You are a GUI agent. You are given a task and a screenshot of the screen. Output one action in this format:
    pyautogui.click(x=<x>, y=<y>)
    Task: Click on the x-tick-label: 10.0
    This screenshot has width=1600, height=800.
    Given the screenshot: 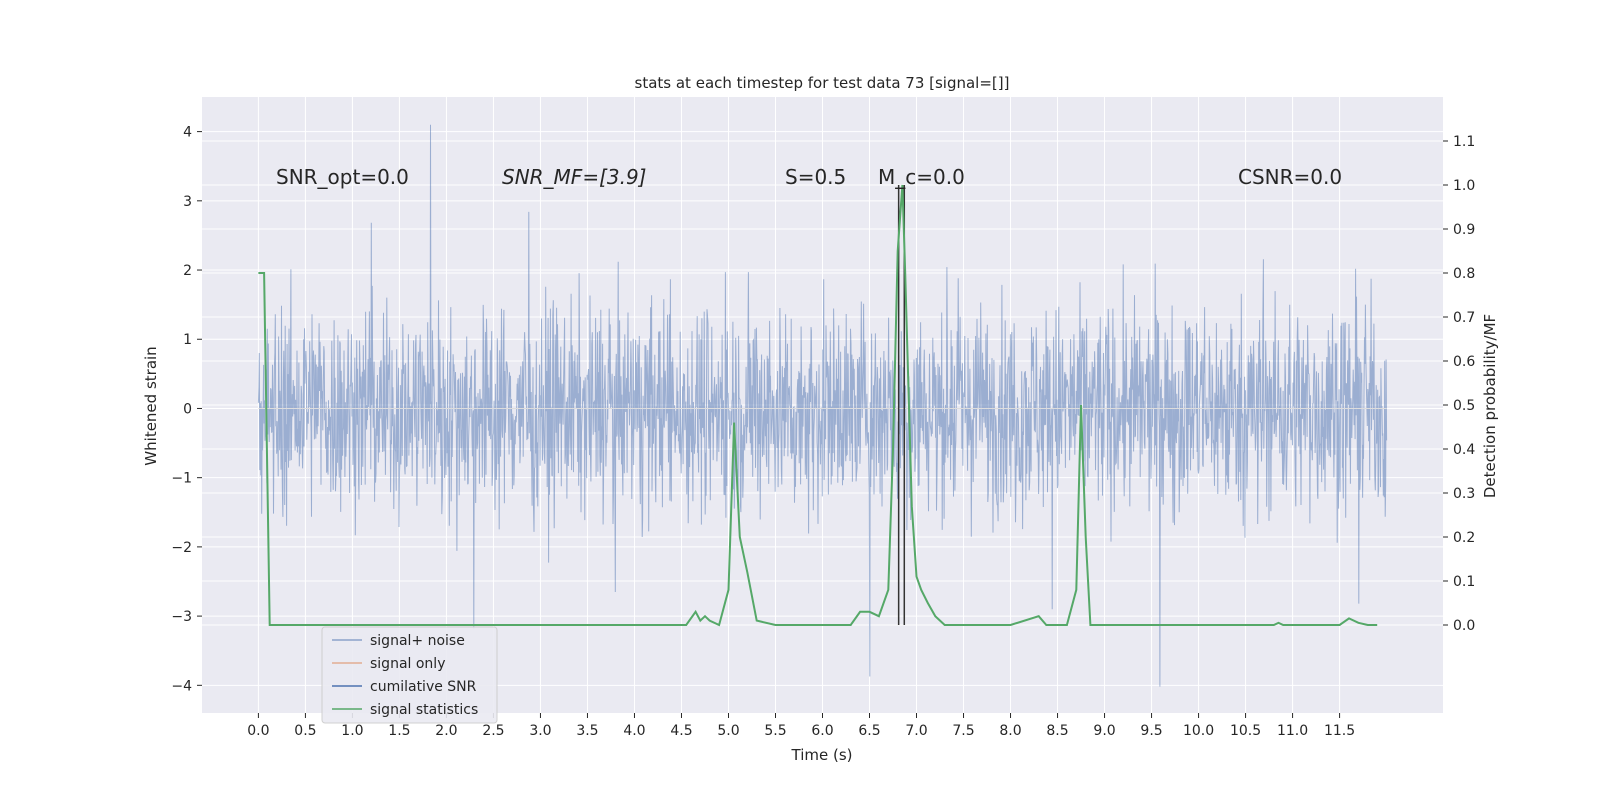 What is the action you would take?
    pyautogui.click(x=1198, y=731)
    